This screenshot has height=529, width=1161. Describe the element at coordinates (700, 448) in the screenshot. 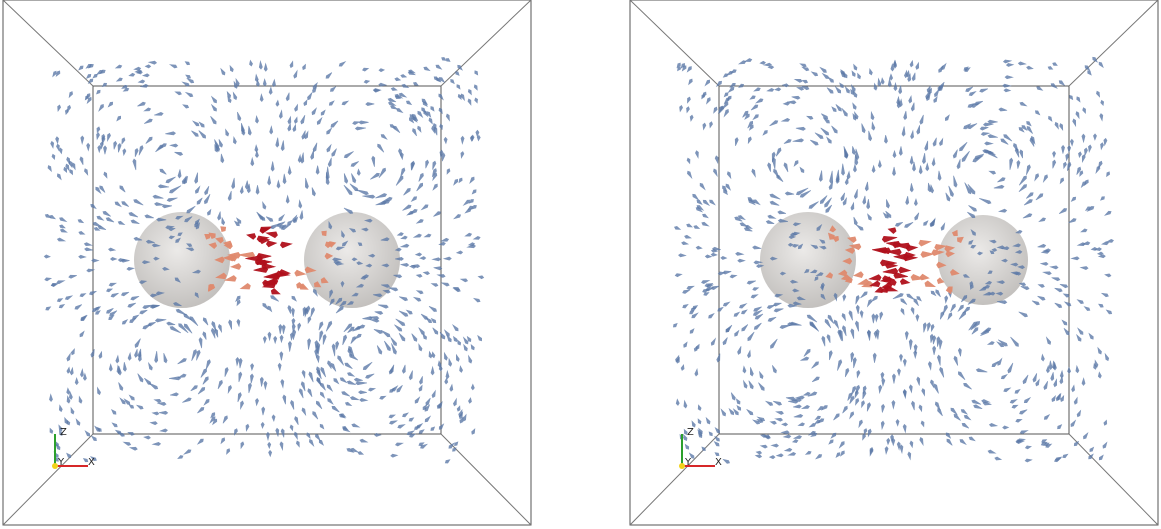

I see `axes-triad: Z Y X` at that location.